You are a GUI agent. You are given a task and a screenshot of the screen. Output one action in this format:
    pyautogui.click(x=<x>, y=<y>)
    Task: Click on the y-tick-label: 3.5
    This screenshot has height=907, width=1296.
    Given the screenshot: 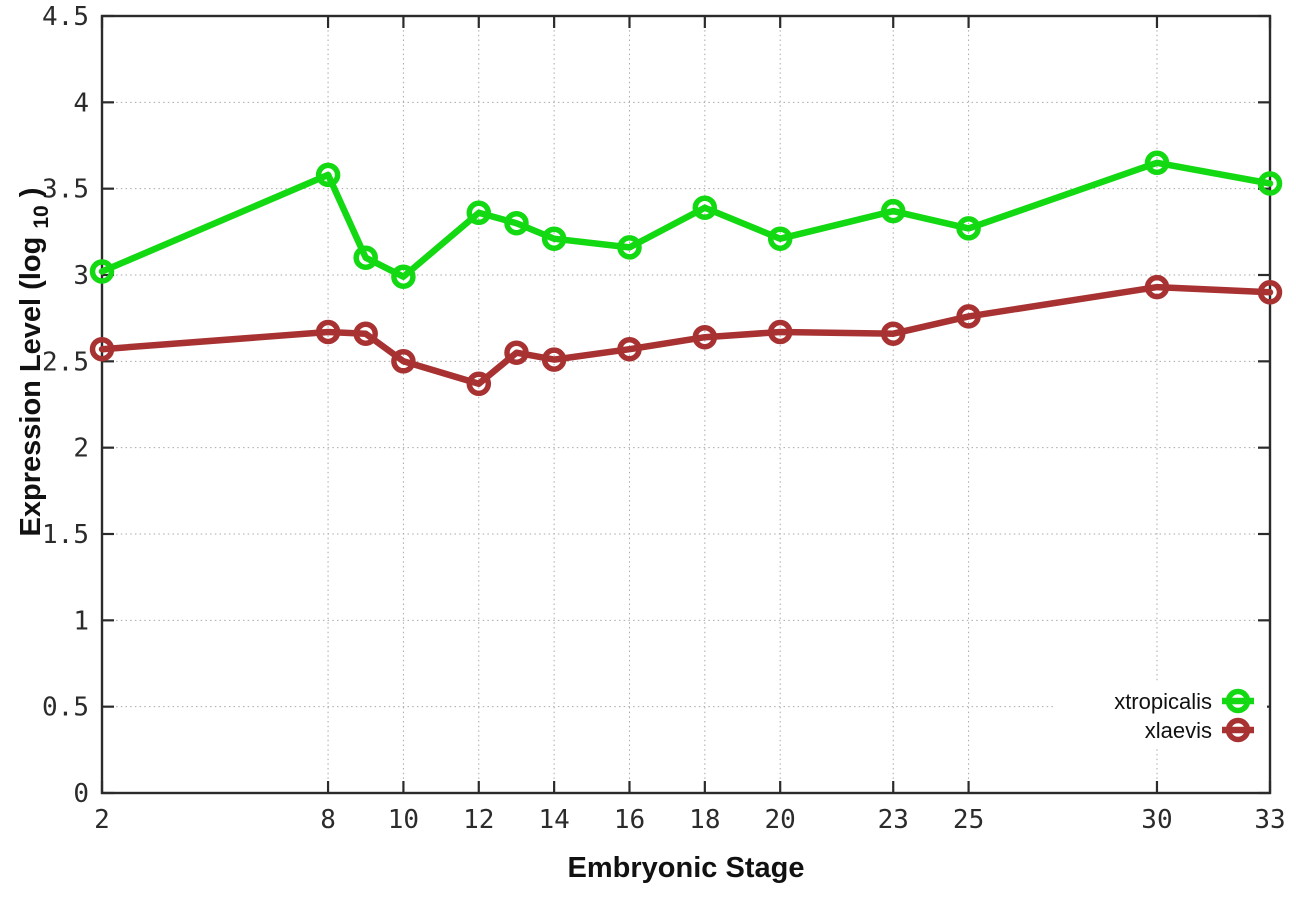 What is the action you would take?
    pyautogui.click(x=65, y=190)
    